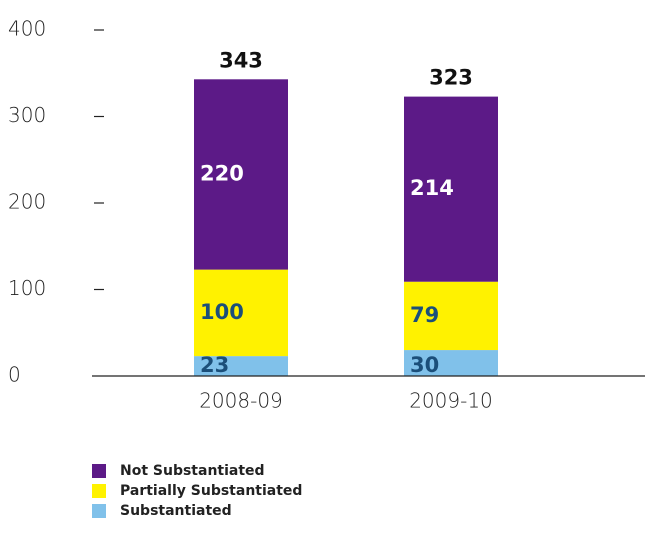 This screenshot has height=537, width=645. I want to click on data-label: 220, so click(222, 173).